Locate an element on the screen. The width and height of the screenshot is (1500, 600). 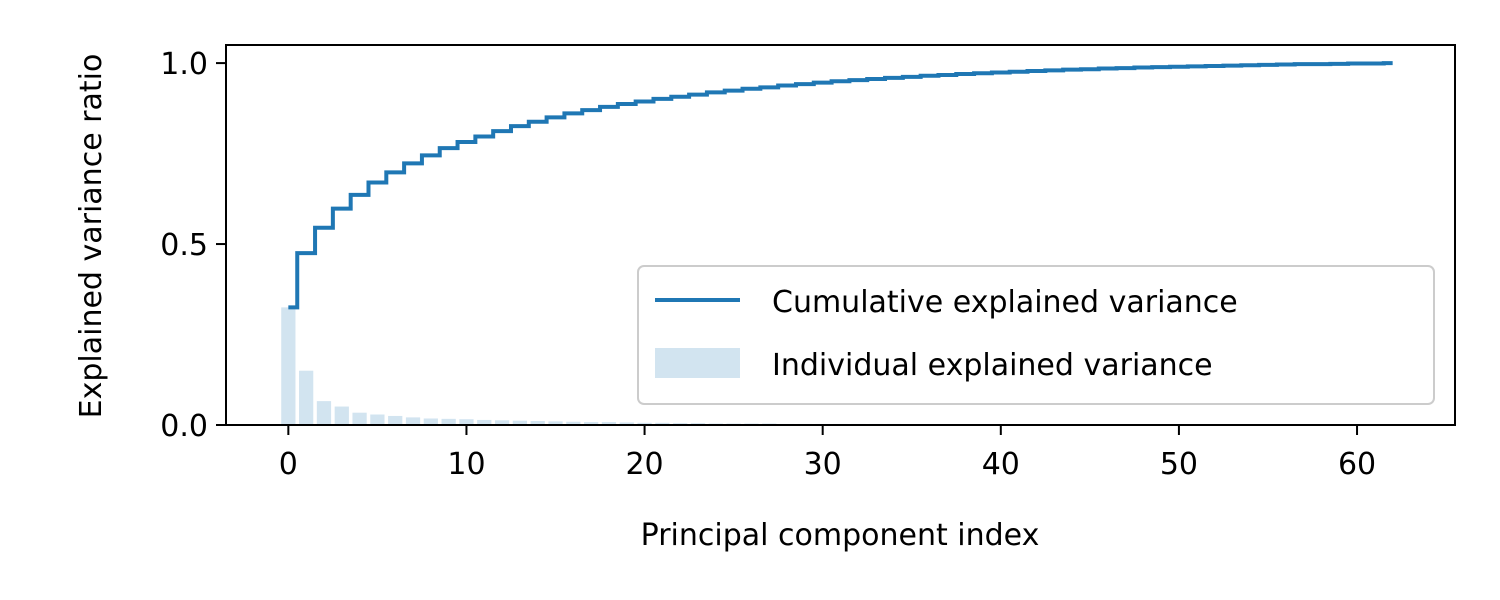
legend-bar-swatch is located at coordinates (697, 363).